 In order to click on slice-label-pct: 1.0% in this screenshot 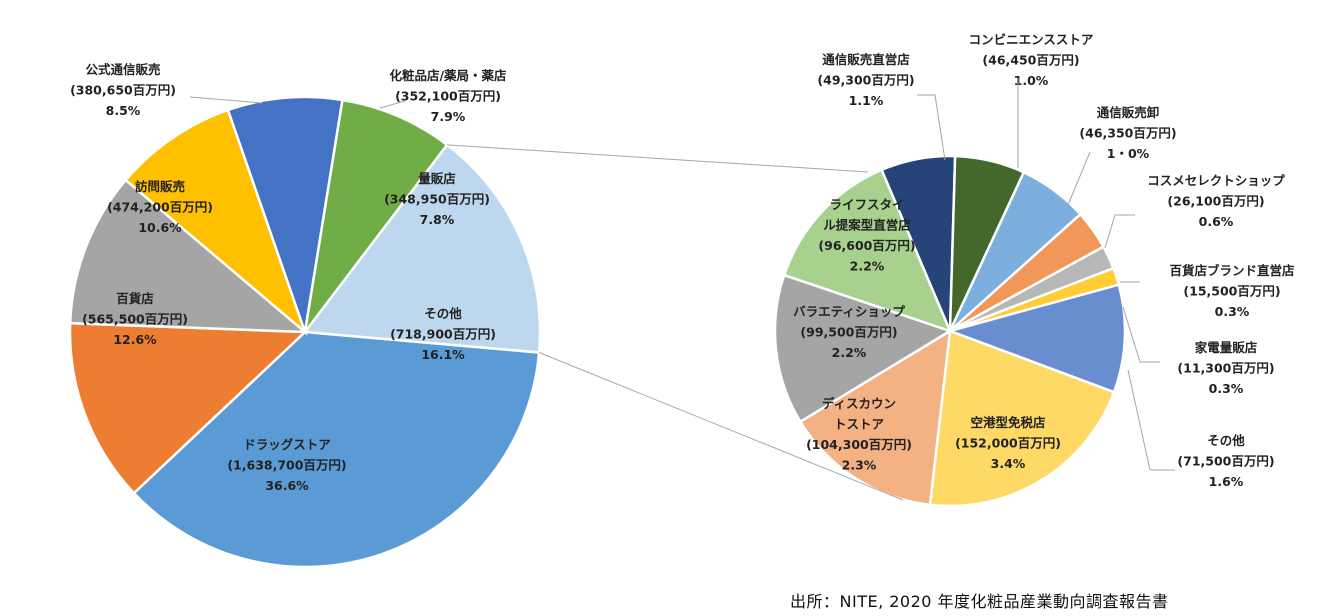, I will do `click(1031, 80)`.